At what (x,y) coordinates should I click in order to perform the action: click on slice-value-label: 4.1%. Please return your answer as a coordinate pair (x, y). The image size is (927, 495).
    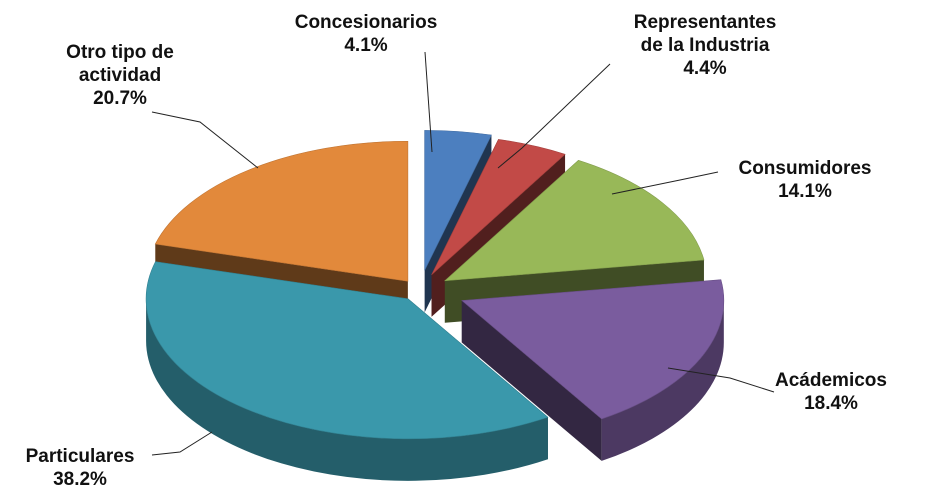
    Looking at the image, I should click on (365, 45).